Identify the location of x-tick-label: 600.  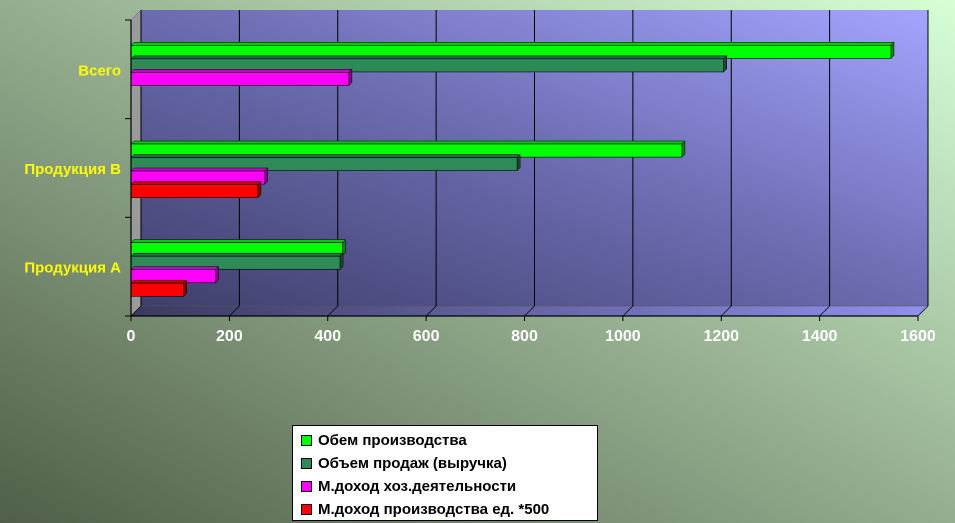
(426, 336).